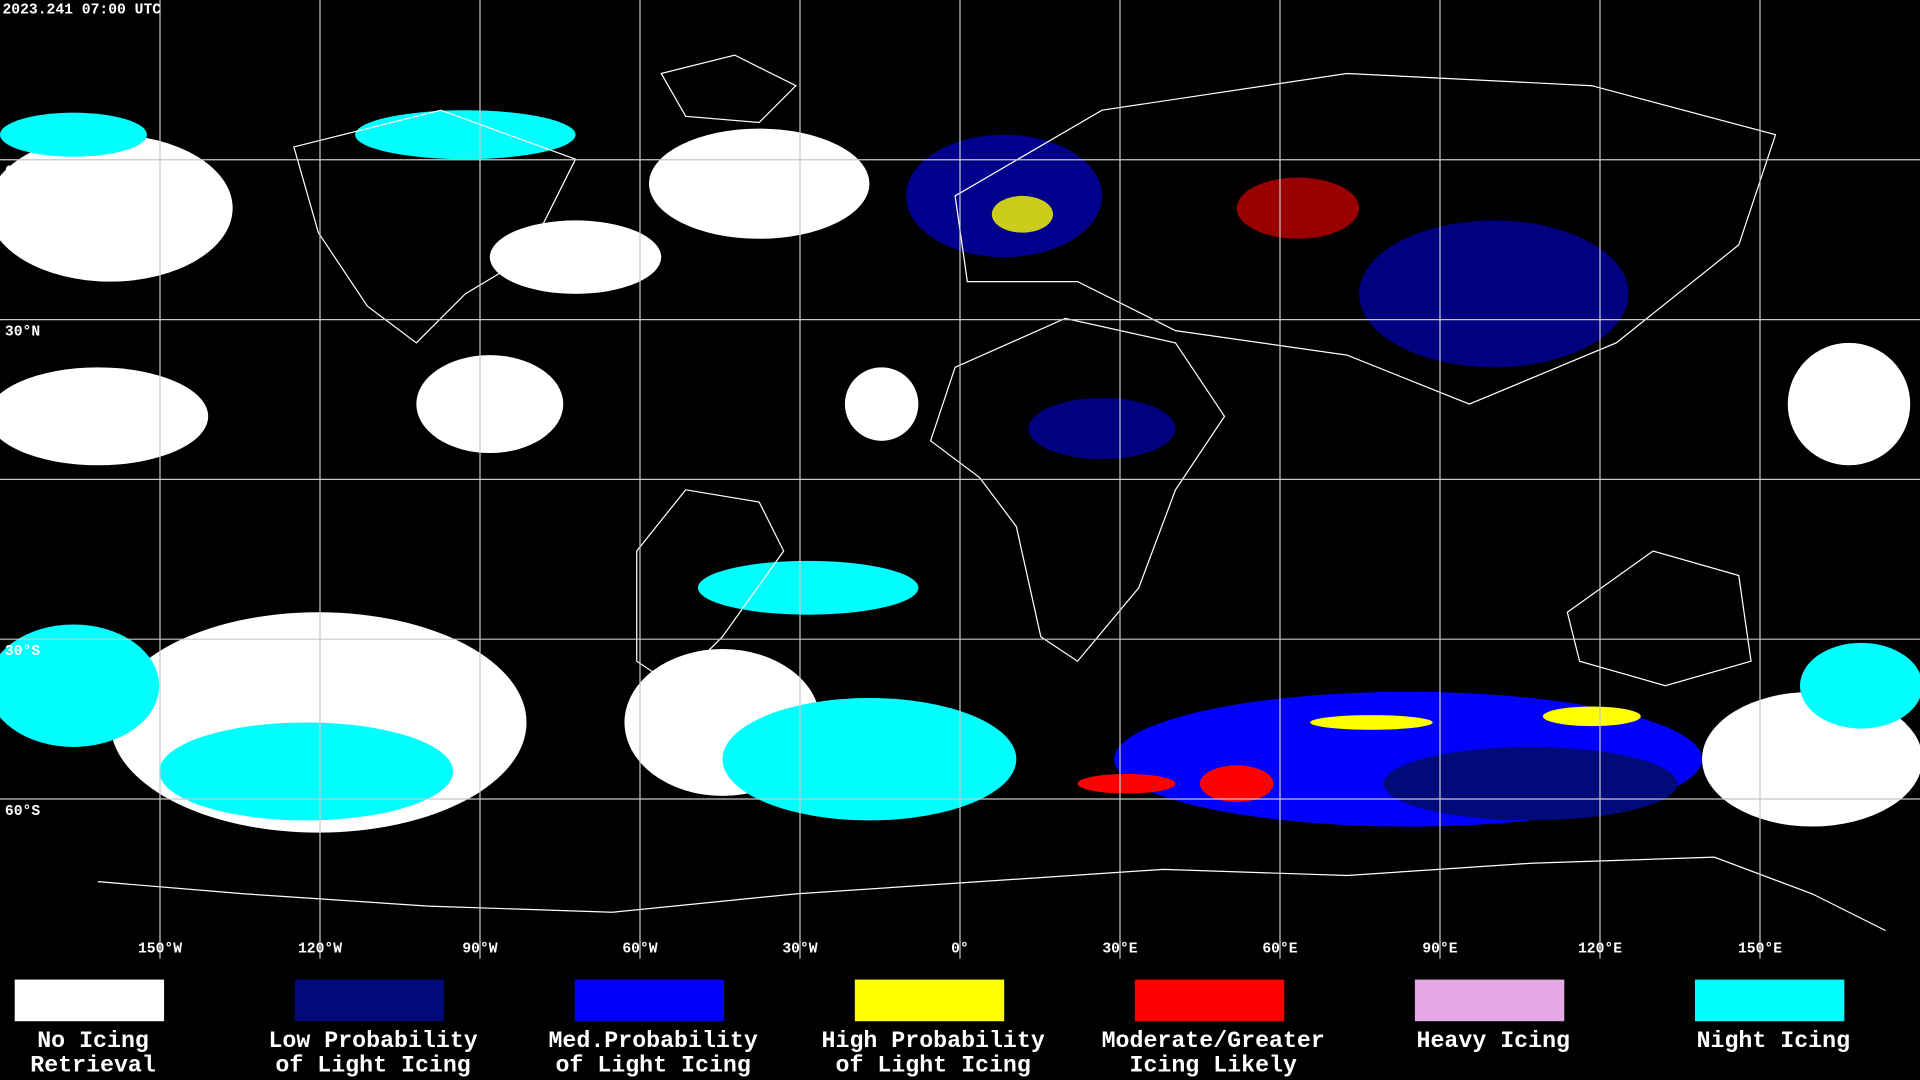 Image resolution: width=1920 pixels, height=1080 pixels. Describe the element at coordinates (160, 950) in the screenshot. I see `longitude-label: 150°W` at that location.